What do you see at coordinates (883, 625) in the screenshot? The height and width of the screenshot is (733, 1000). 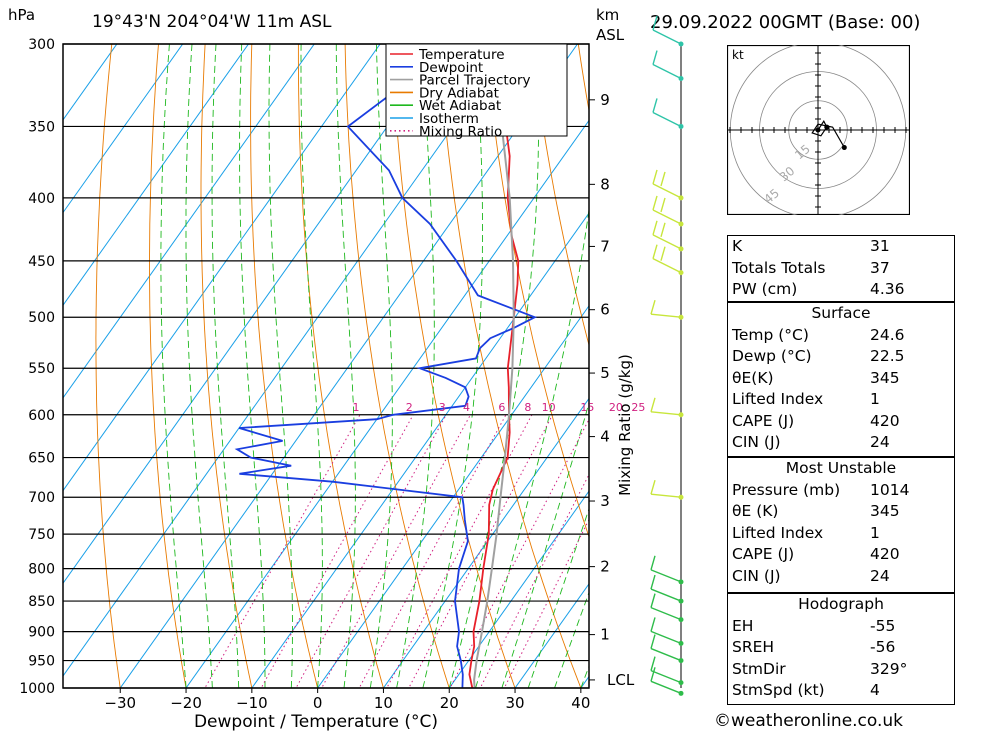 I see `row-value: -55` at bounding box center [883, 625].